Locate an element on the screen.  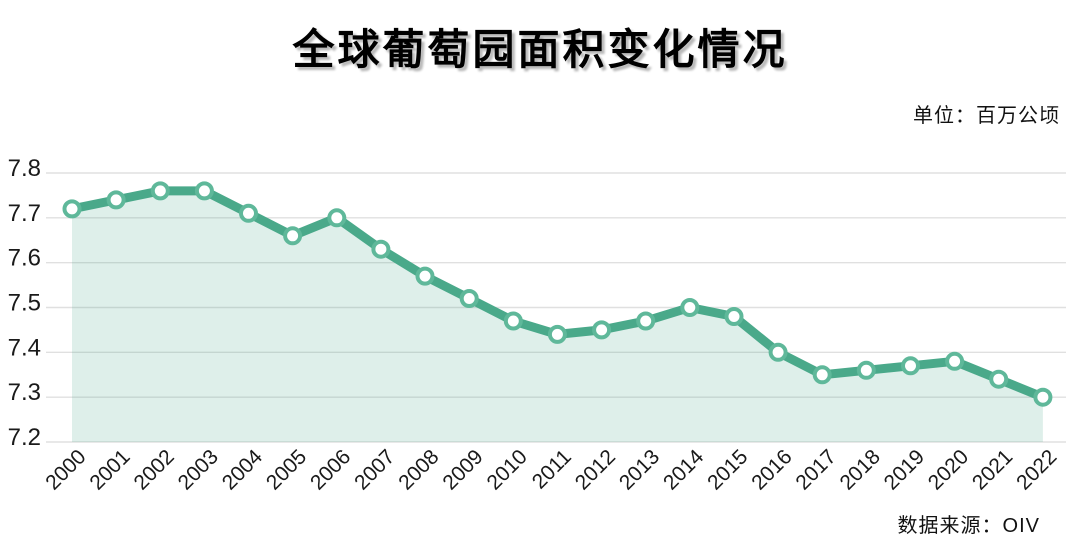
x-axis-tick-label: 2001 is located at coordinates (109, 469).